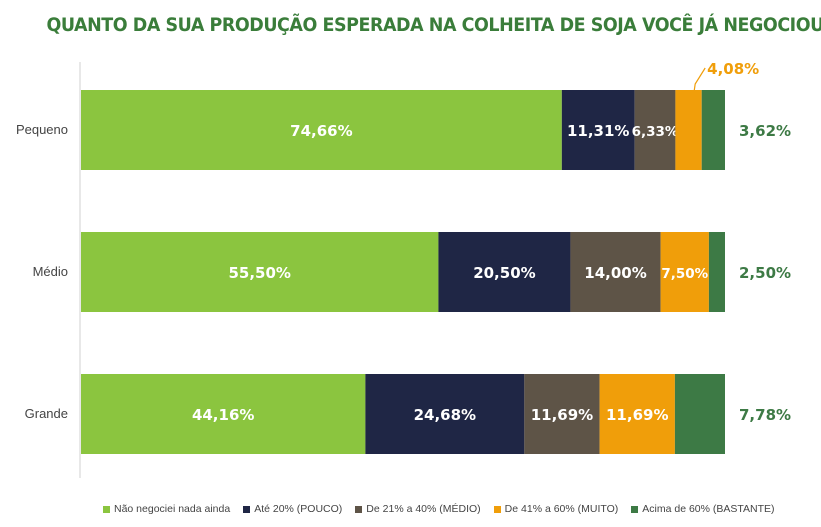 Image resolution: width=821 pixels, height=527 pixels. What do you see at coordinates (765, 415) in the screenshot?
I see `data-label: 7,78%` at bounding box center [765, 415].